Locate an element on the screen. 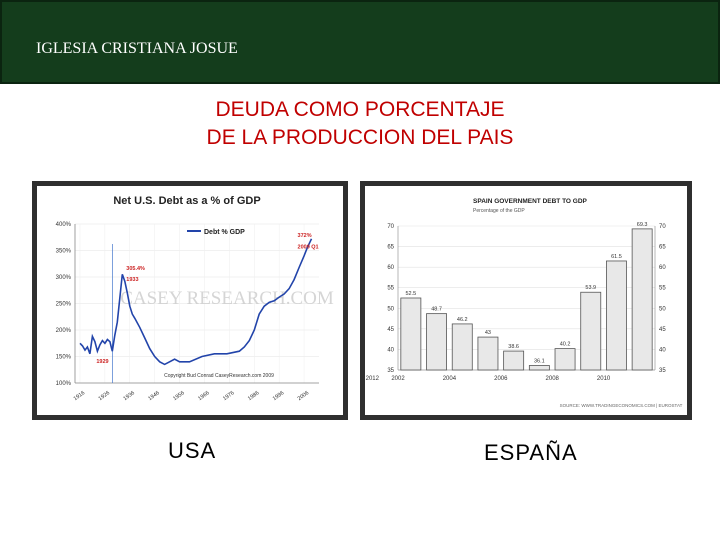  spain-ytick-label-left: 50 is located at coordinates (390, 309).